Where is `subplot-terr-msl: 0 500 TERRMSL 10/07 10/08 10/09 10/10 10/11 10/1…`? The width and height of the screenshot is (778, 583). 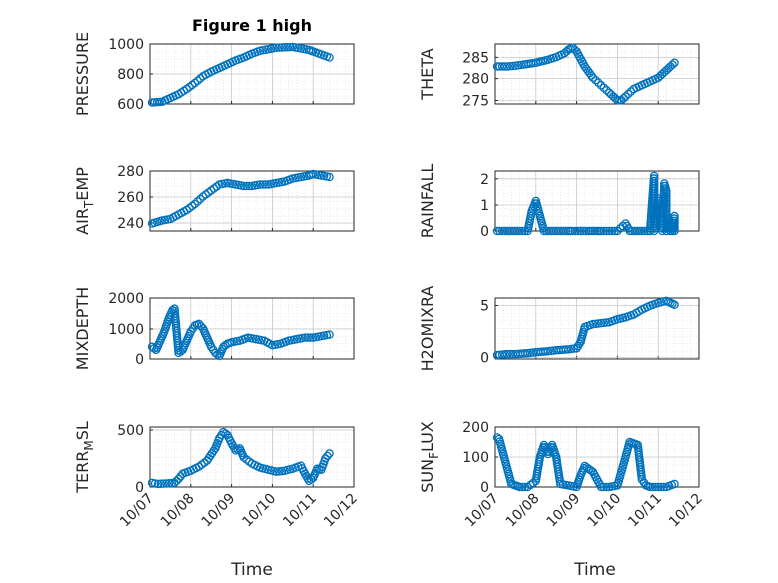 subplot-terr-msl: 0 500 TERRMSL 10/07 10/08 10/09 10/10 10/11 10/1… is located at coordinates (217, 475).